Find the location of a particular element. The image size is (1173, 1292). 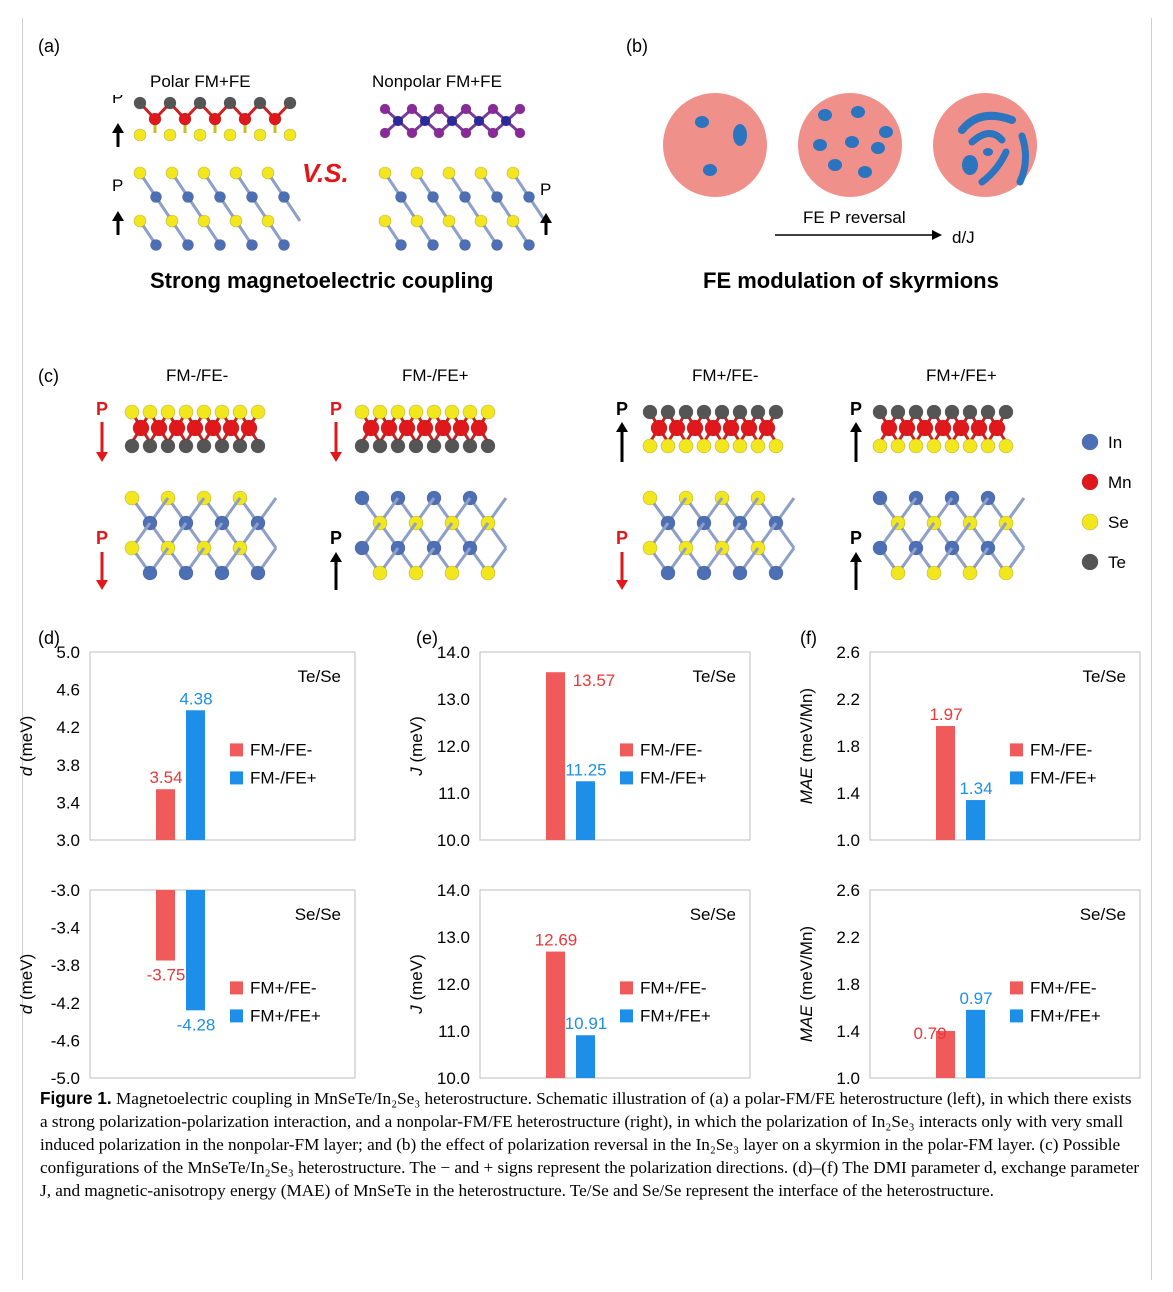

dj-label: d/J is located at coordinates (963, 237).